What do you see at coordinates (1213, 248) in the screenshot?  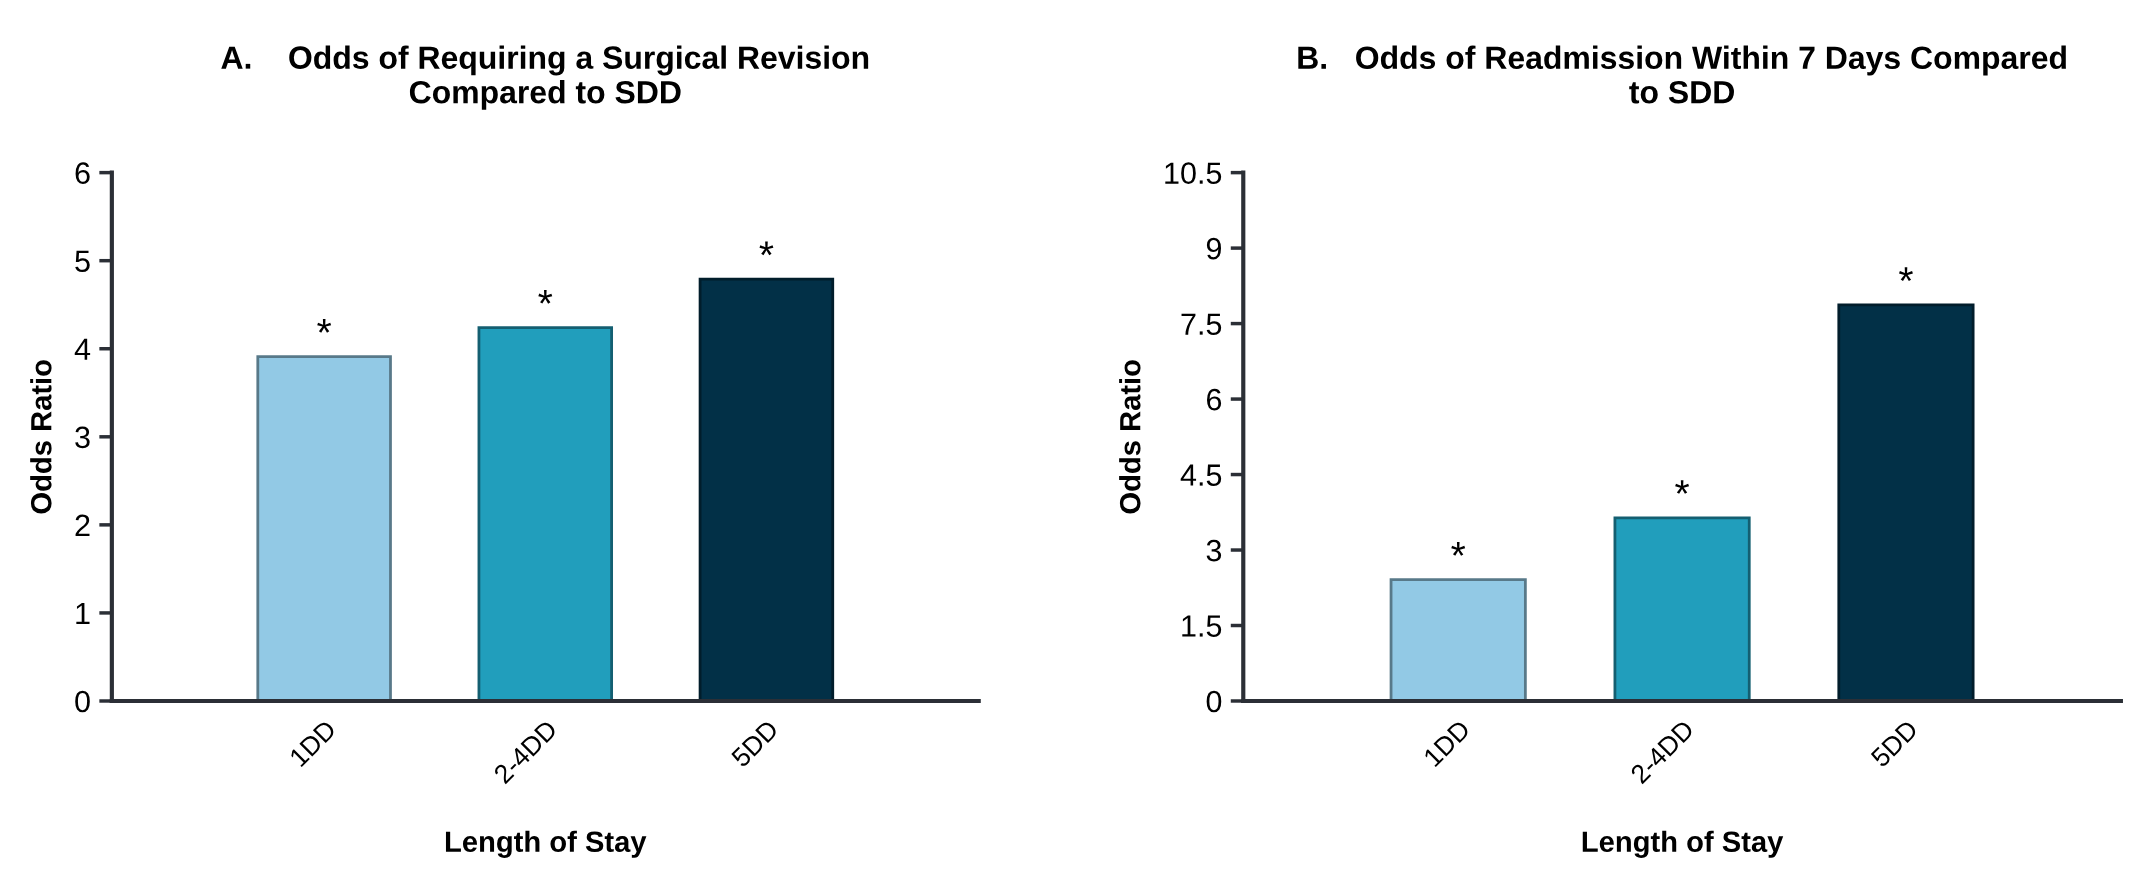 I see `y-tick-label: 9` at bounding box center [1213, 248].